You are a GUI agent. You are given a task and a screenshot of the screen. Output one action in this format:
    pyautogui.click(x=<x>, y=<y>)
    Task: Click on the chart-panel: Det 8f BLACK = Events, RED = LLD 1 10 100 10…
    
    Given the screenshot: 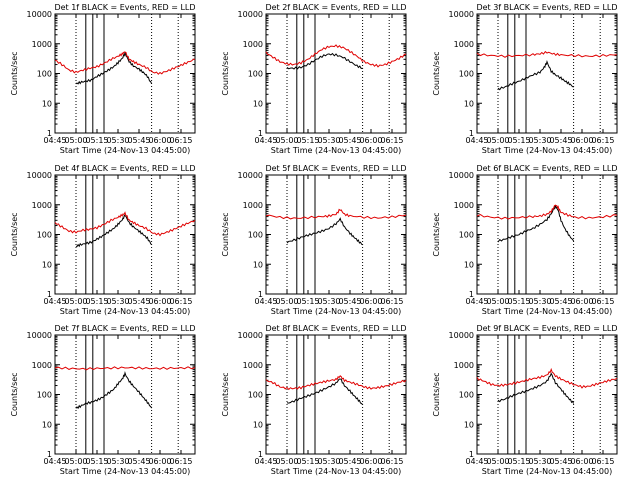 What is the action you would take?
    pyautogui.click(x=314, y=400)
    